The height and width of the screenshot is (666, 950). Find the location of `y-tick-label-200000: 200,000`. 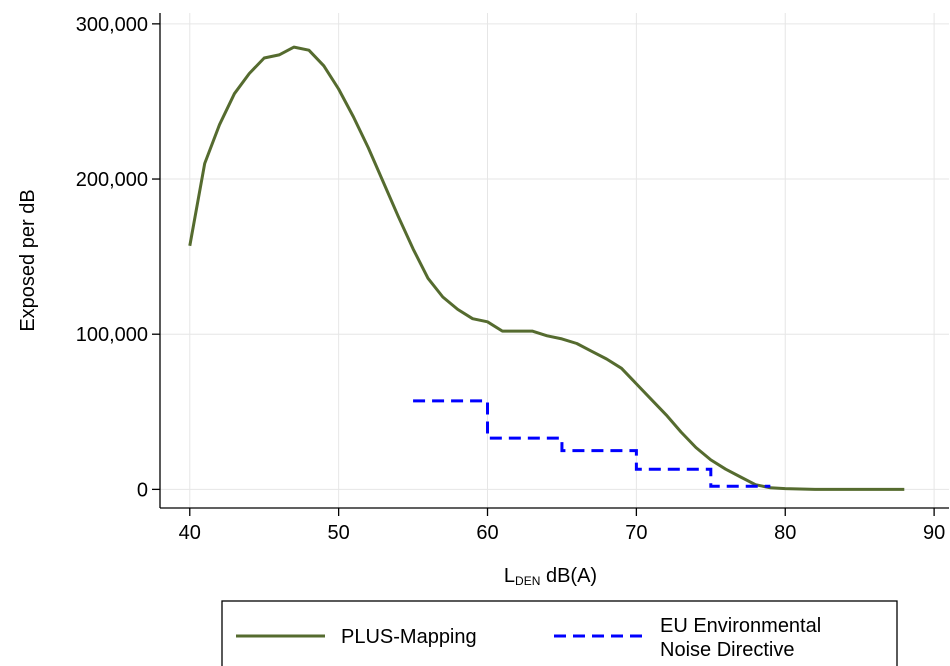

y-tick-label-200000: 200,000 is located at coordinates (112, 180).